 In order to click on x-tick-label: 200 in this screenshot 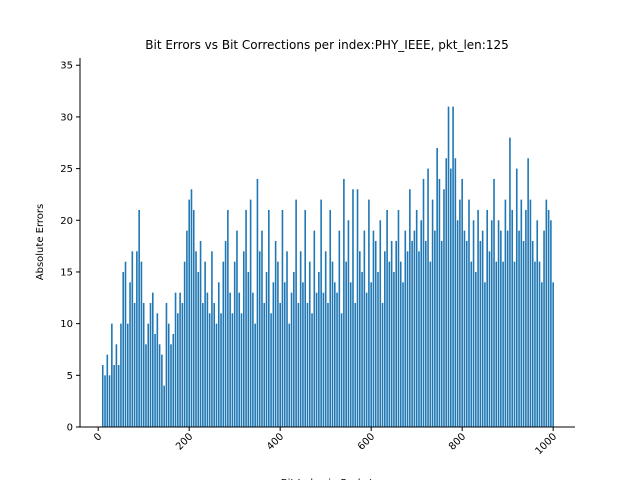, I will do `click(184, 441)`.